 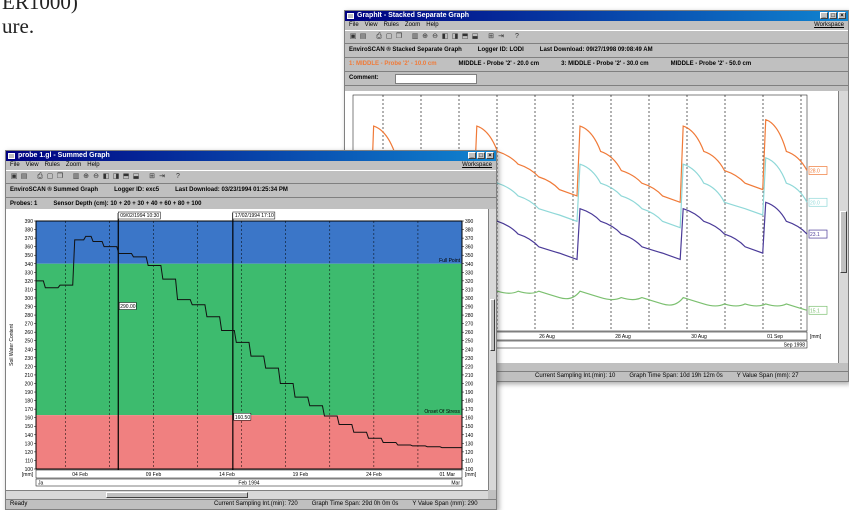 I want to click on y-tick-label-right: 280, so click(x=469, y=316).